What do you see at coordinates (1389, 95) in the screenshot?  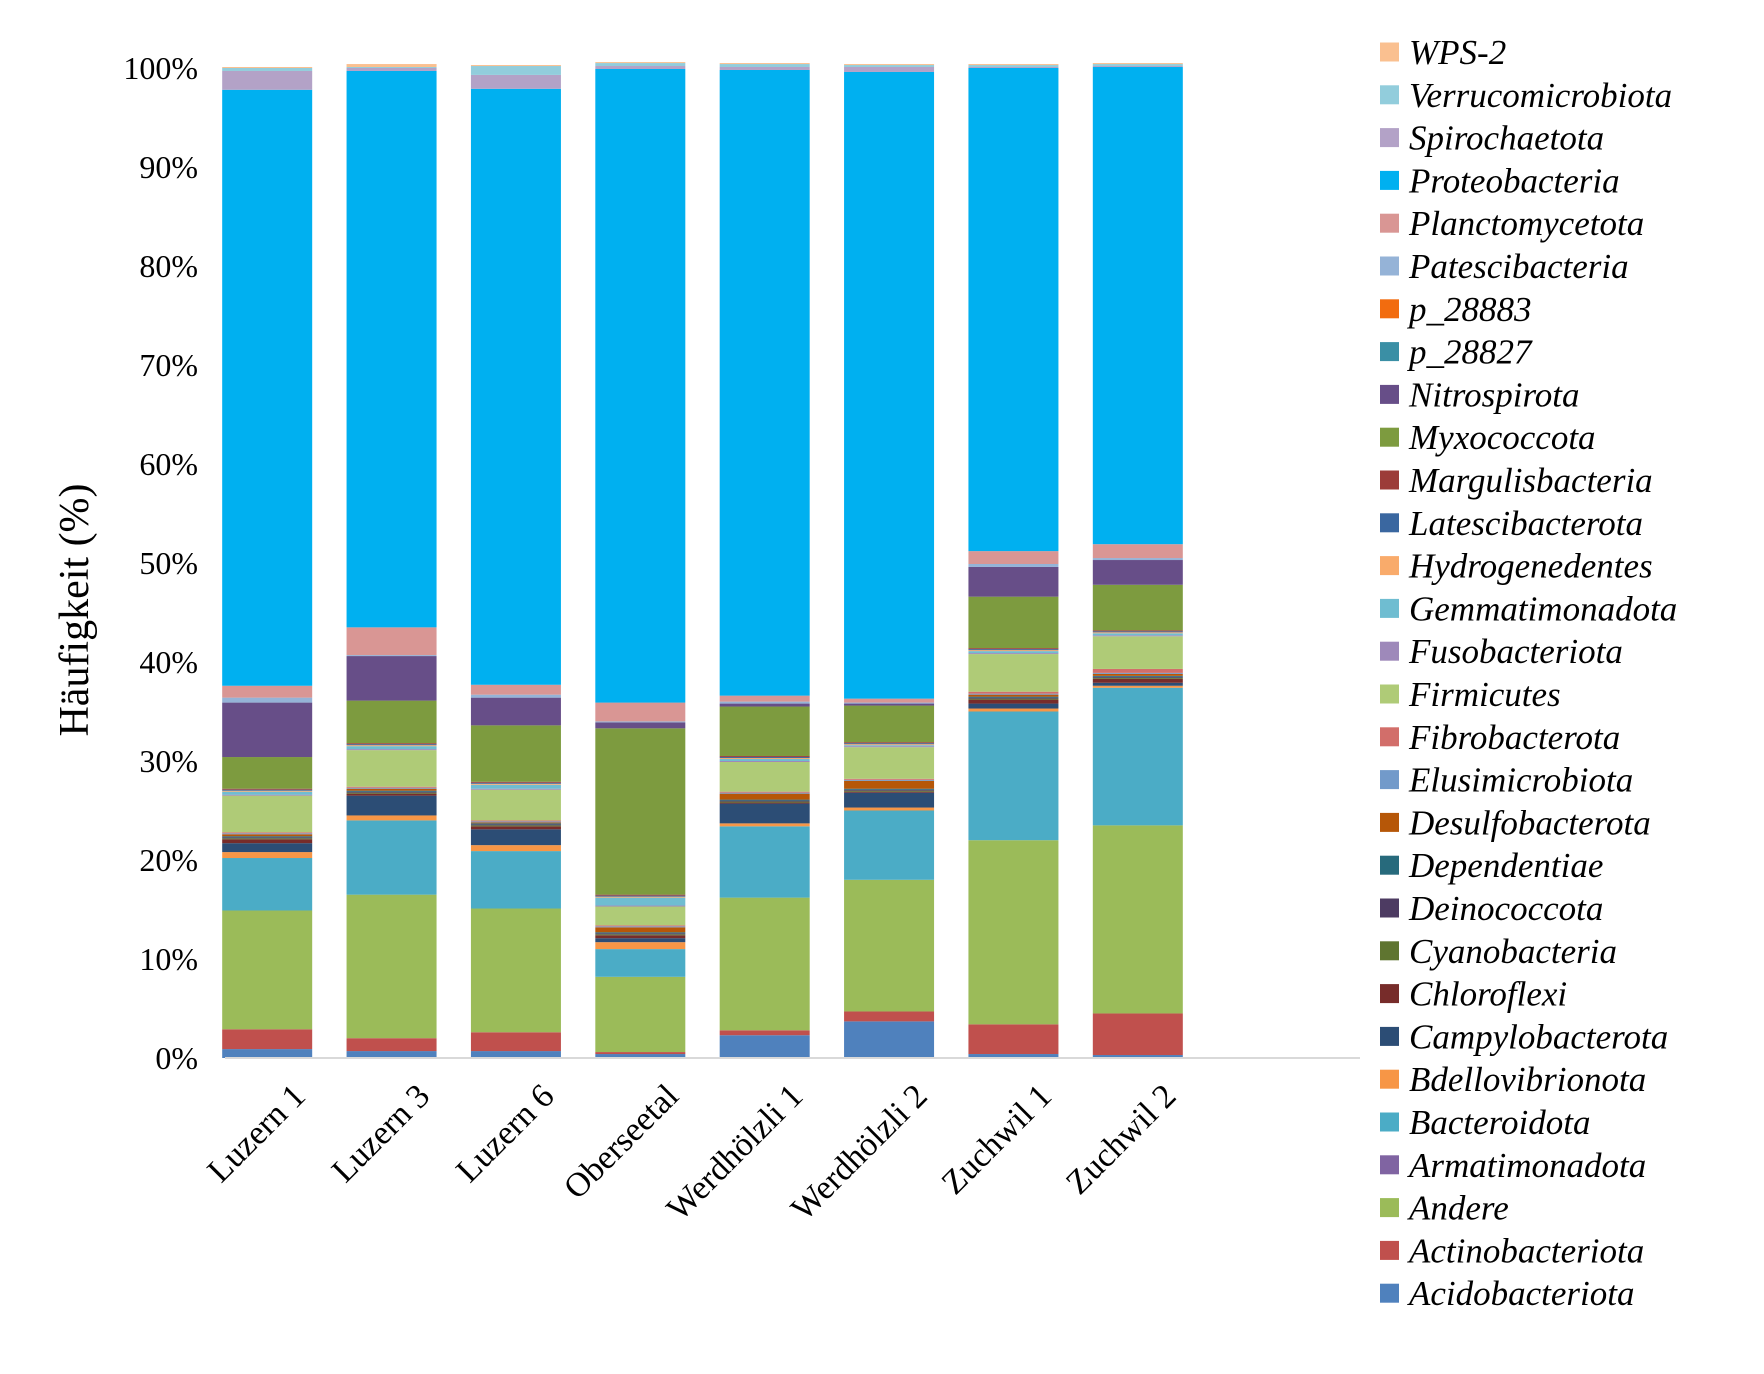 I see `legend-swatch-verrucomicrobiota` at bounding box center [1389, 95].